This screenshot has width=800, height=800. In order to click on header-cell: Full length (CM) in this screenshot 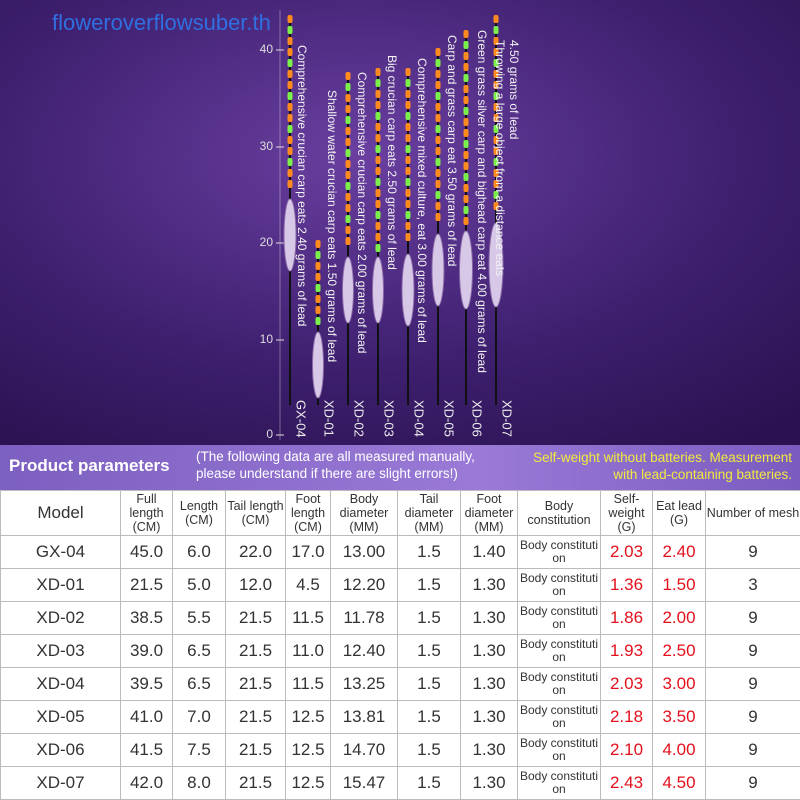, I will do `click(146, 513)`.